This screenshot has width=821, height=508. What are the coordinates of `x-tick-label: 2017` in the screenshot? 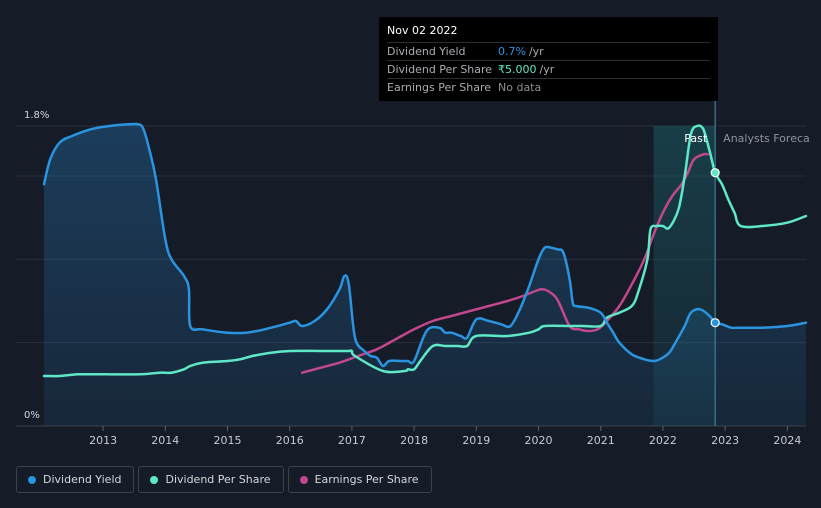 It's located at (352, 440).